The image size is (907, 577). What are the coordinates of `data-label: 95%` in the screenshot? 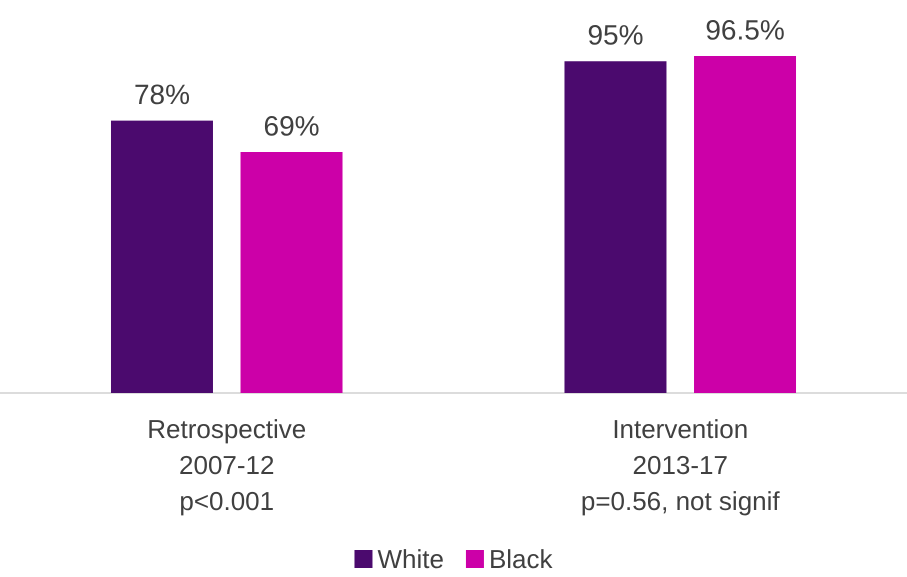 It's located at (615, 35).